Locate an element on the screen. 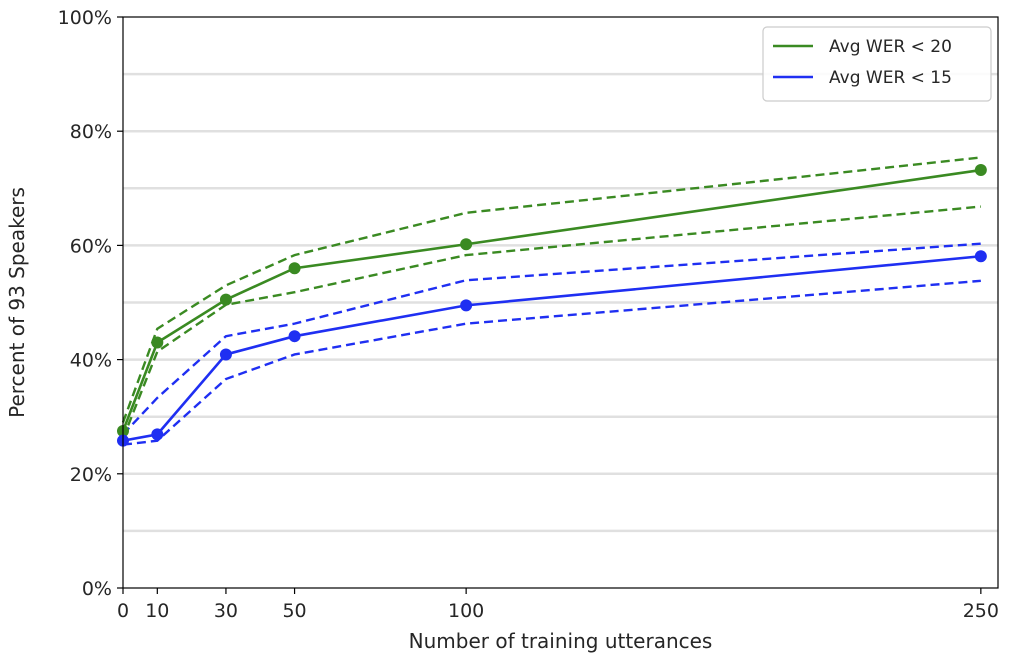  legend-label: Avg WER < 20 is located at coordinates (890, 47).